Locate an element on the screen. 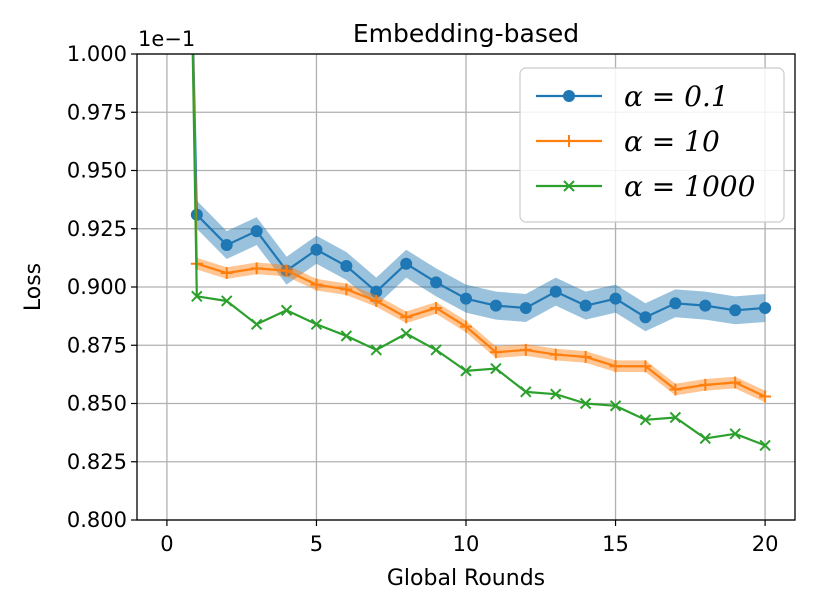 This screenshot has width=814, height=610. x-tick-label: 10 is located at coordinates (466, 544).